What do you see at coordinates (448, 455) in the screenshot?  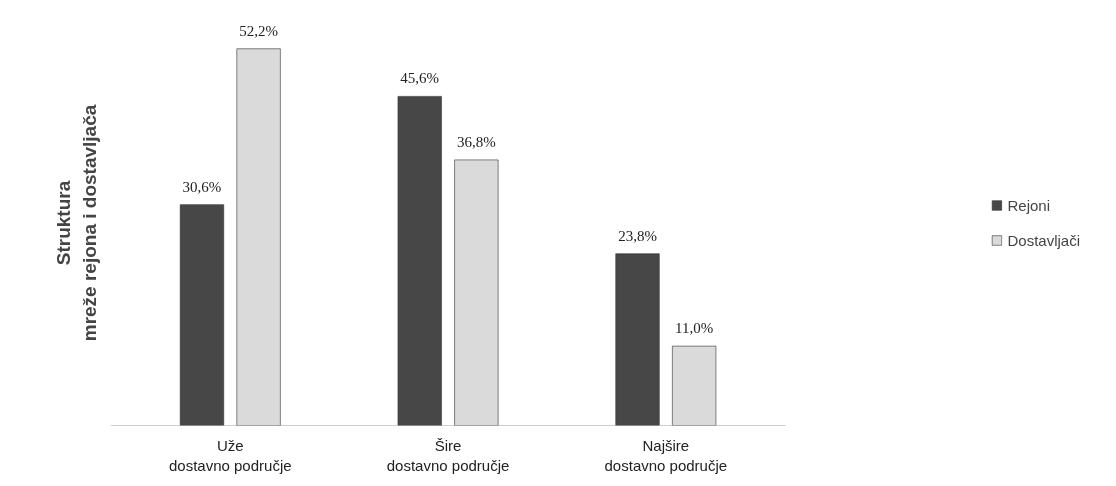 I see `x-tick-label: Šire dostavno područje` at bounding box center [448, 455].